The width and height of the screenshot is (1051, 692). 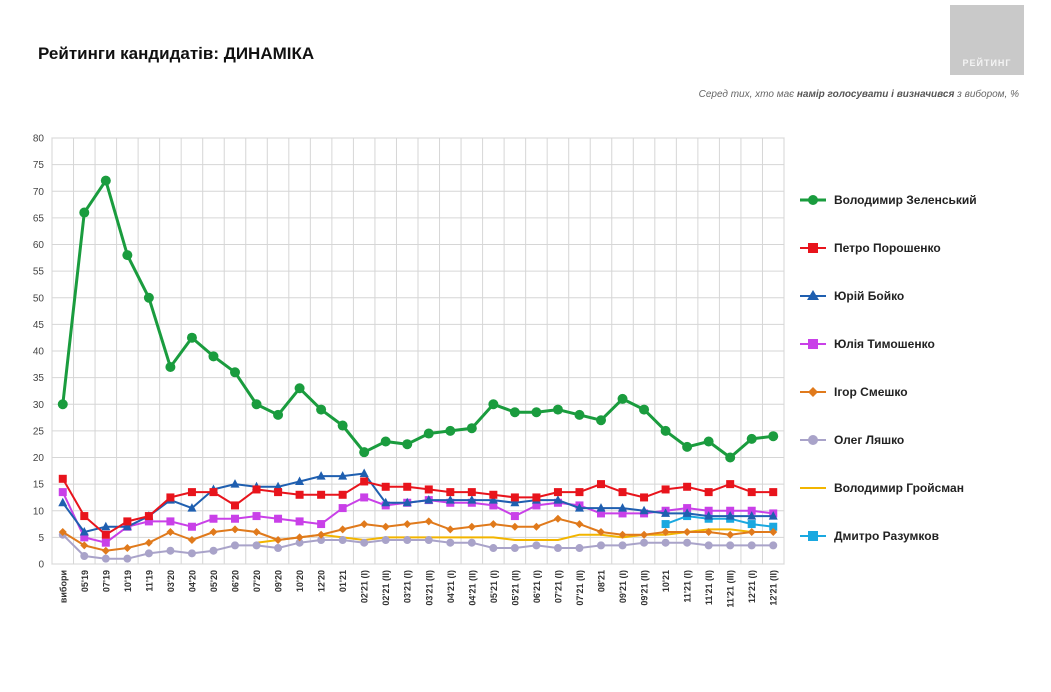 What do you see at coordinates (63, 586) in the screenshot?
I see `x-tick-label: вибори` at bounding box center [63, 586].